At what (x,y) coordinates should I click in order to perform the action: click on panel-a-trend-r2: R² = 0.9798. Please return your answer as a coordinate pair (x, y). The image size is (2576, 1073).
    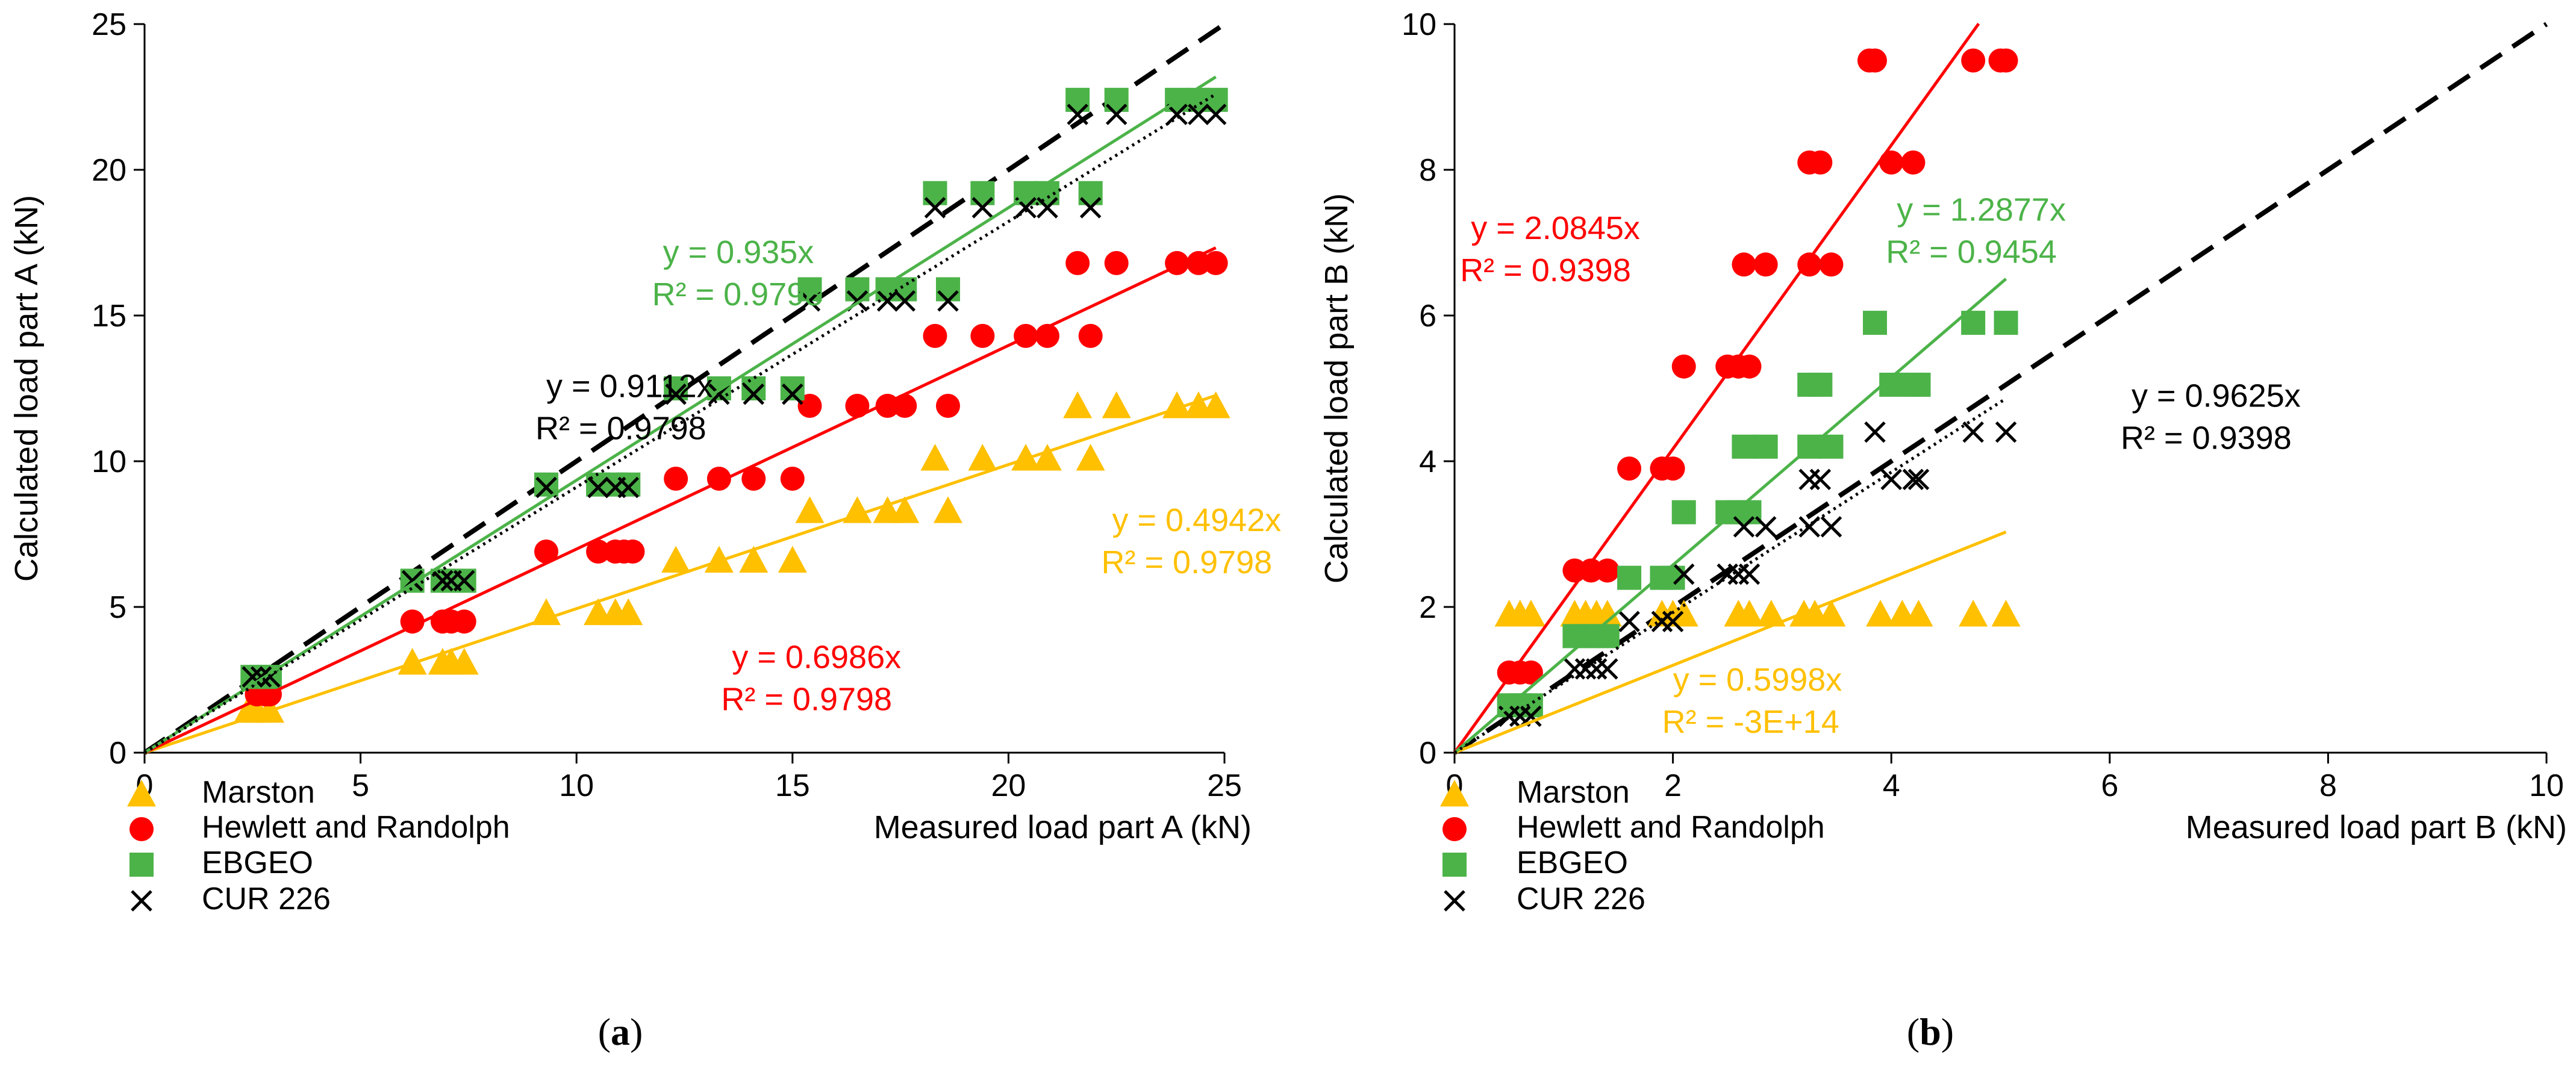
    Looking at the image, I should click on (737, 294).